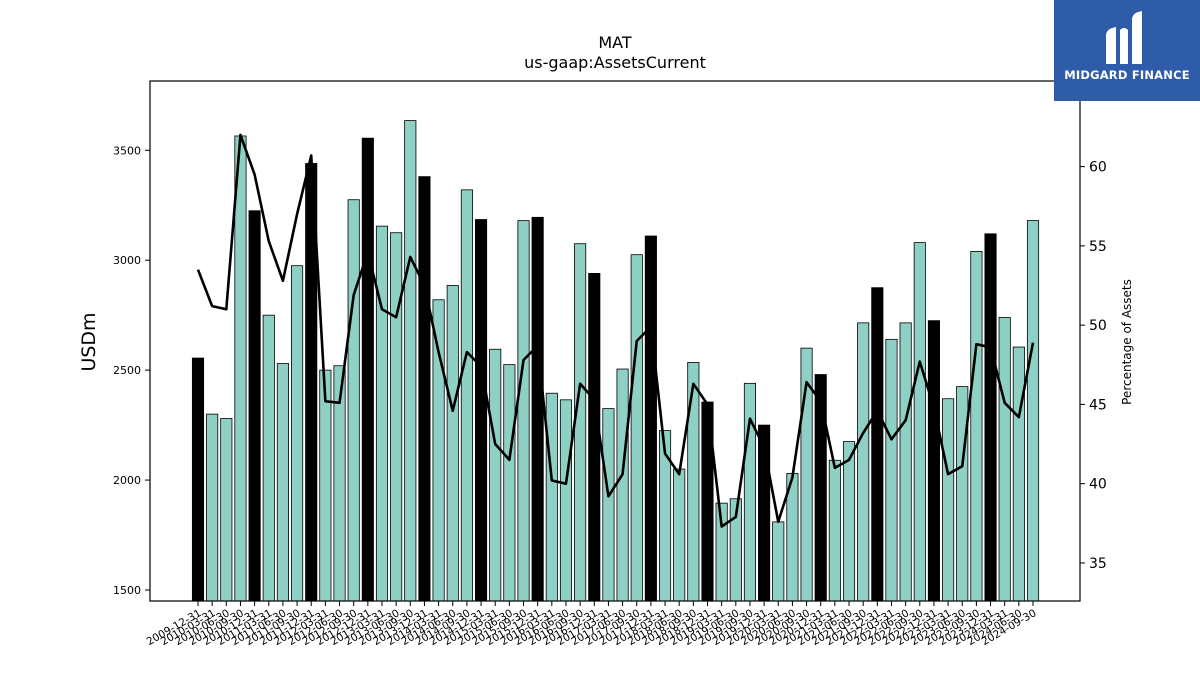 The width and height of the screenshot is (1200, 675). What do you see at coordinates (1098, 326) in the screenshot?
I see `y2-tick-label: 50` at bounding box center [1098, 326].